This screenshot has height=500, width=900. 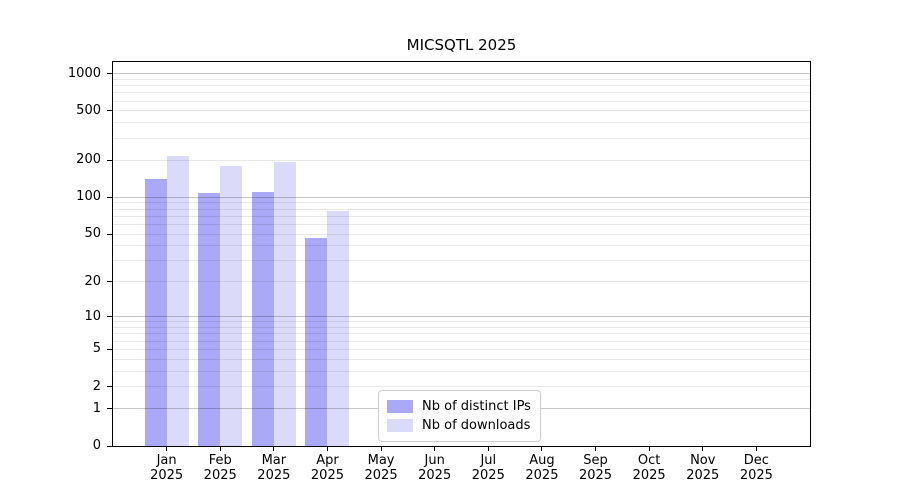 I want to click on x-tick-month: Mar, so click(x=274, y=460).